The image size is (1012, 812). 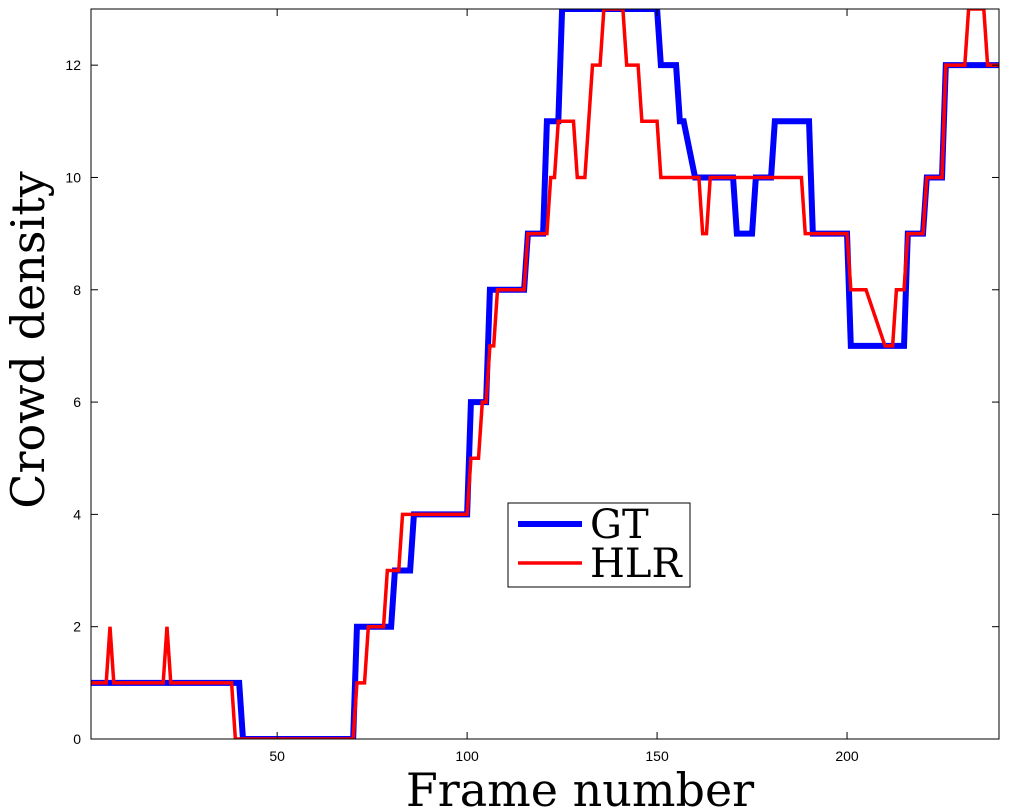 I want to click on y-tick-label: 12, so click(x=73, y=65).